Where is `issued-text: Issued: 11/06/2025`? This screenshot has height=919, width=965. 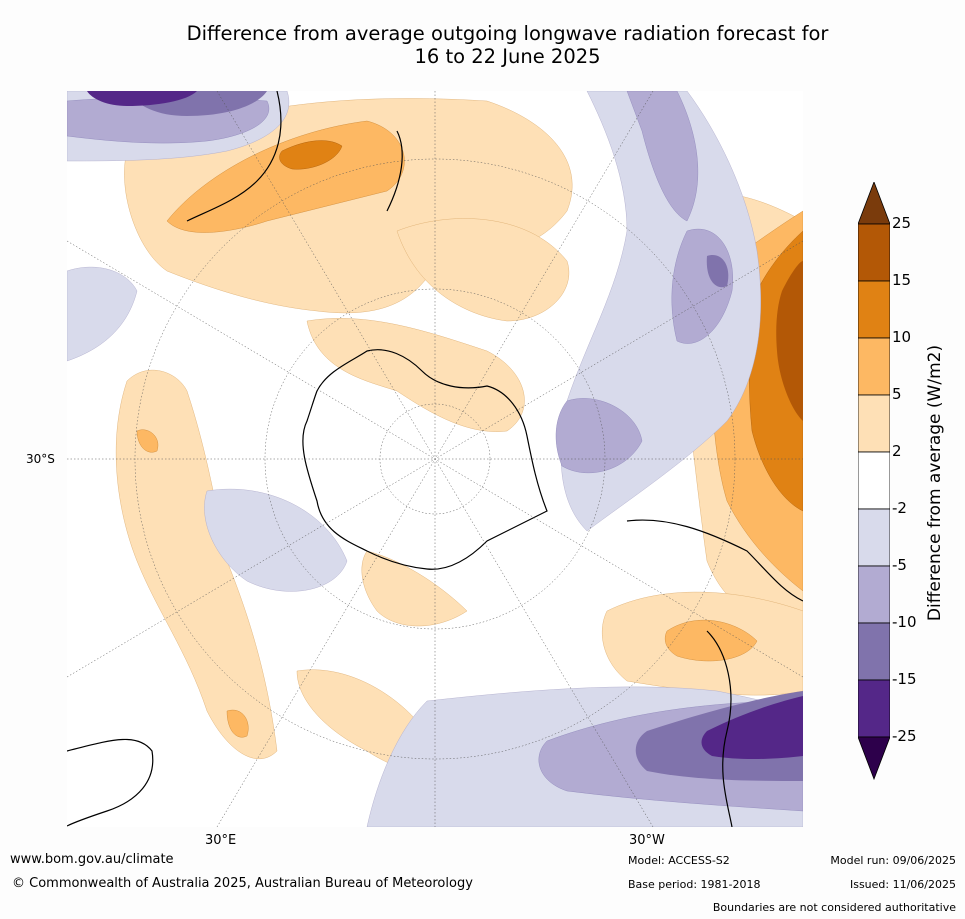 issued-text: Issued: 11/06/2025 is located at coordinates (902, 884).